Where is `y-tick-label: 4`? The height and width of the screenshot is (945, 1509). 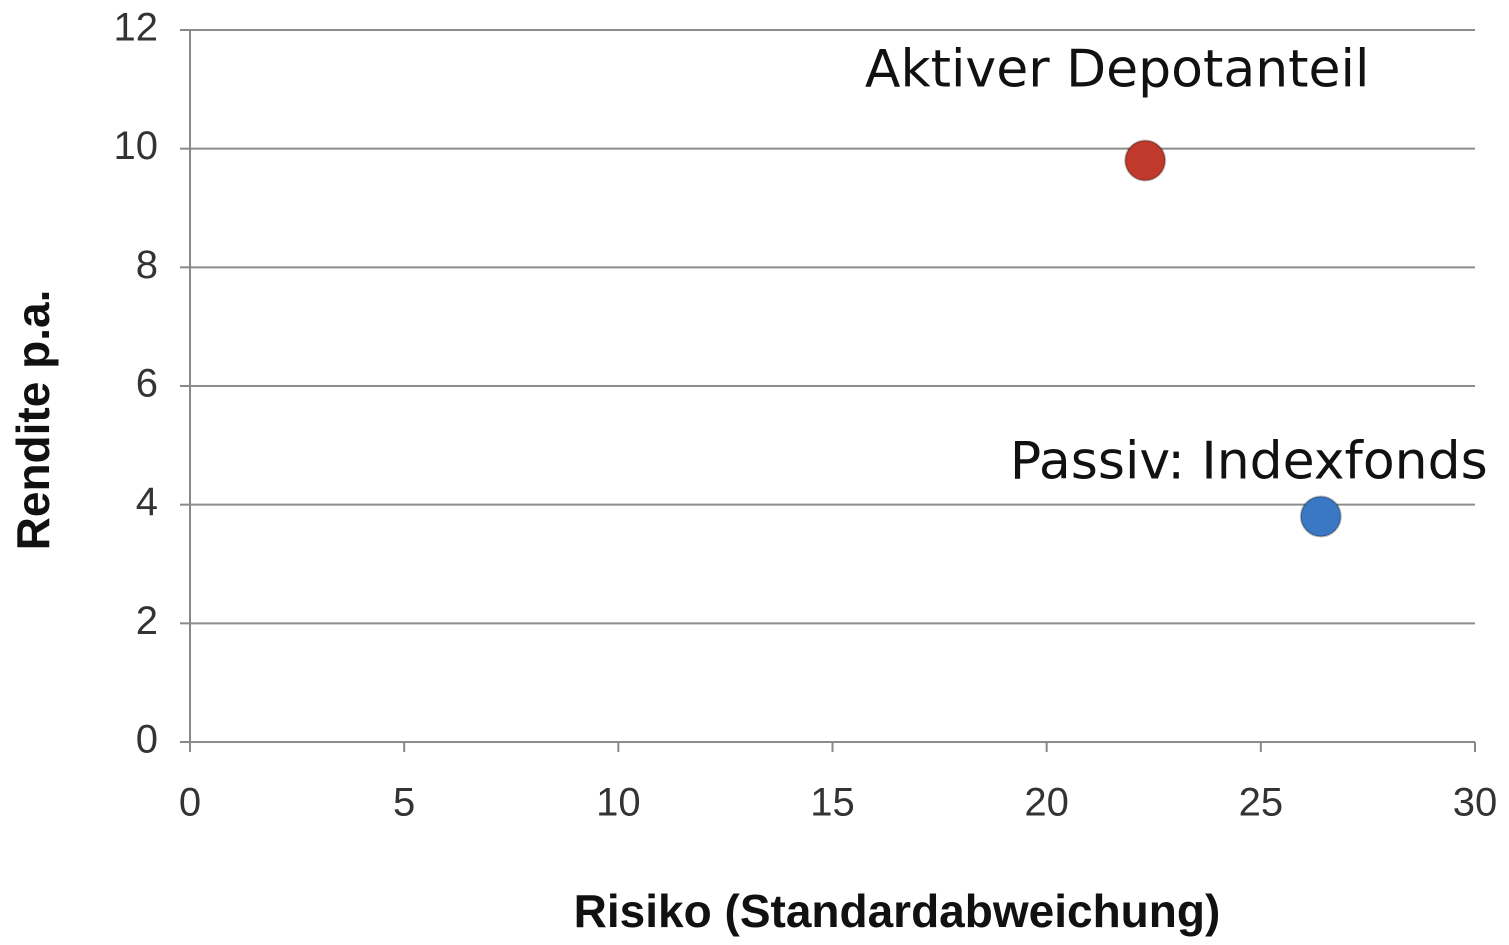 y-tick-label: 4 is located at coordinates (147, 502).